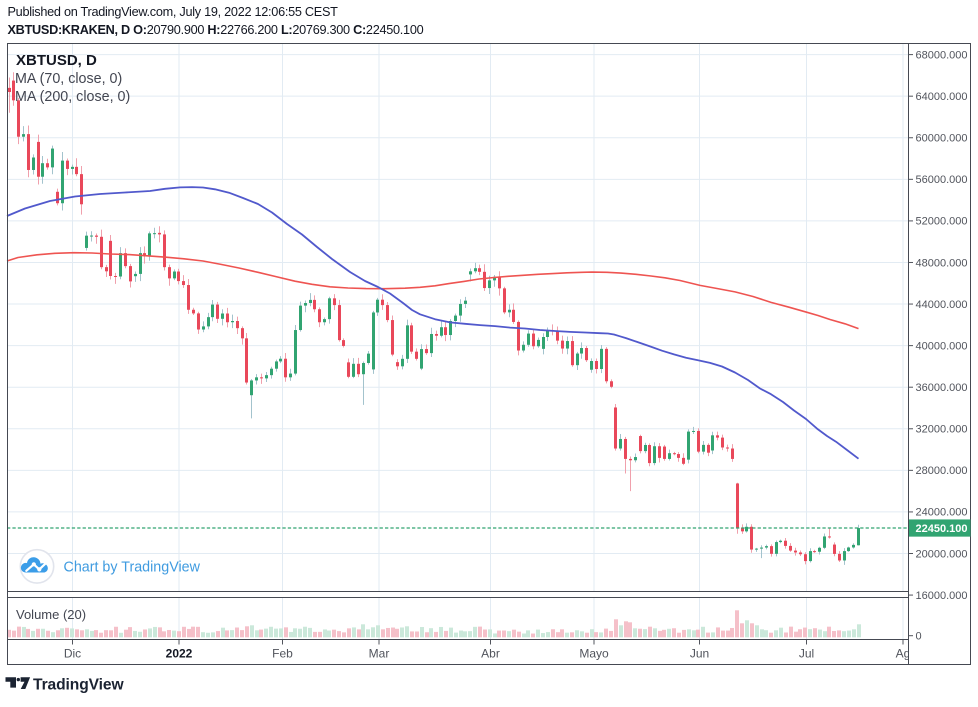 Image resolution: width=978 pixels, height=707 pixels. Describe the element at coordinates (942, 554) in the screenshot. I see `svg-text: 20000.000` at that location.